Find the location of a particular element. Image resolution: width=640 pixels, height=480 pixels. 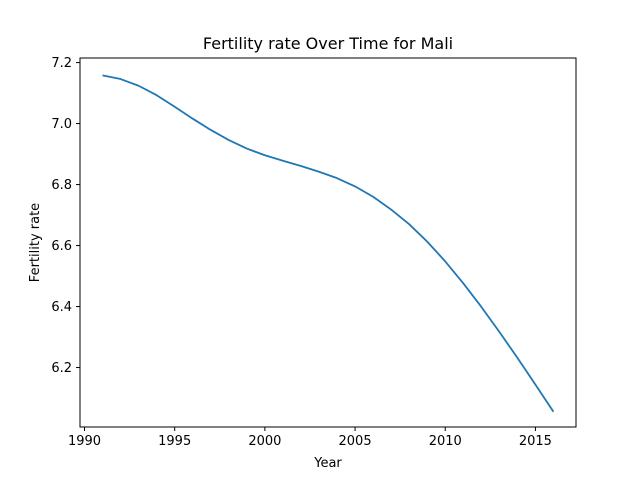

y-tick-label: 7.2 is located at coordinates (61, 63).